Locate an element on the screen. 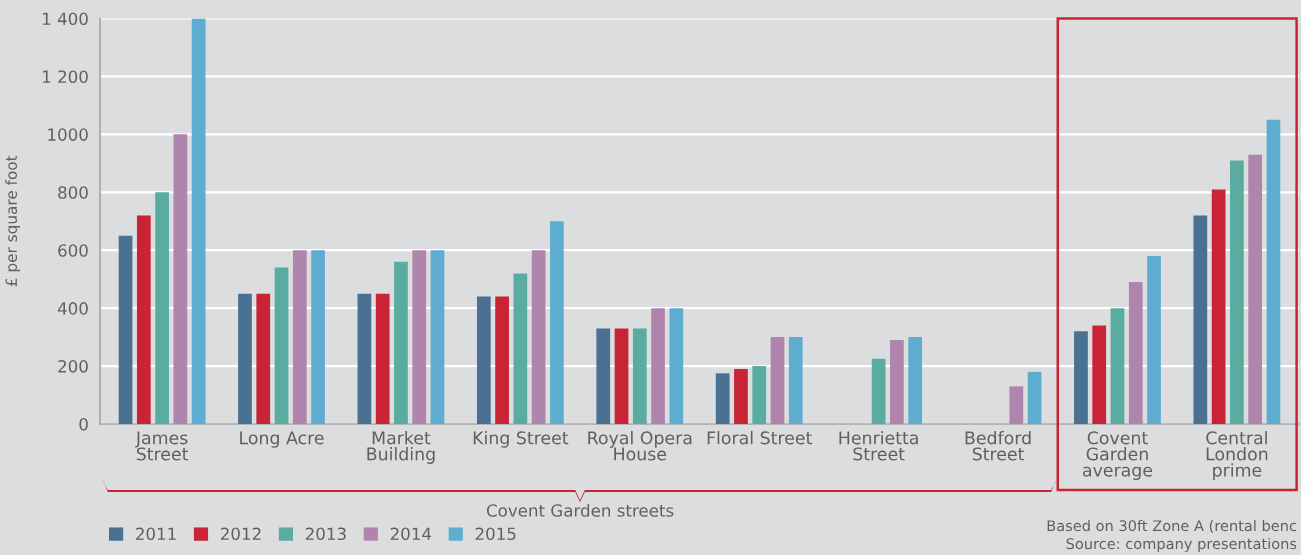 This screenshot has width=1301, height=555. y-tick-label: 200 is located at coordinates (73, 366).